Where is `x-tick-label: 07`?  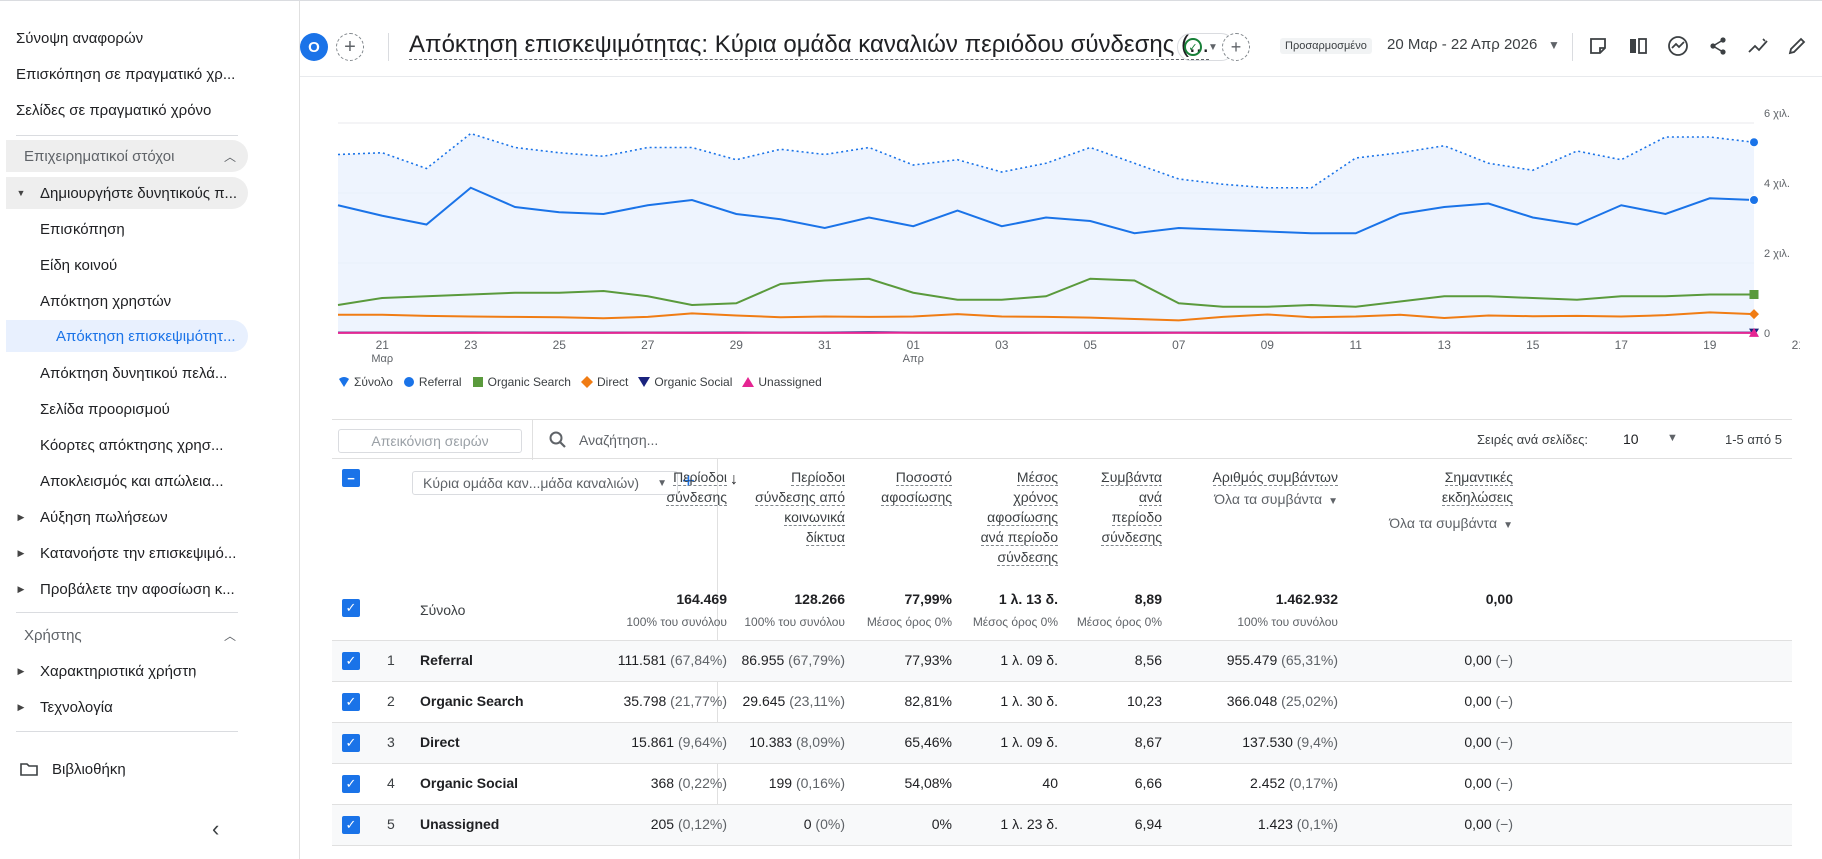 x-tick-label: 07 is located at coordinates (1179, 345).